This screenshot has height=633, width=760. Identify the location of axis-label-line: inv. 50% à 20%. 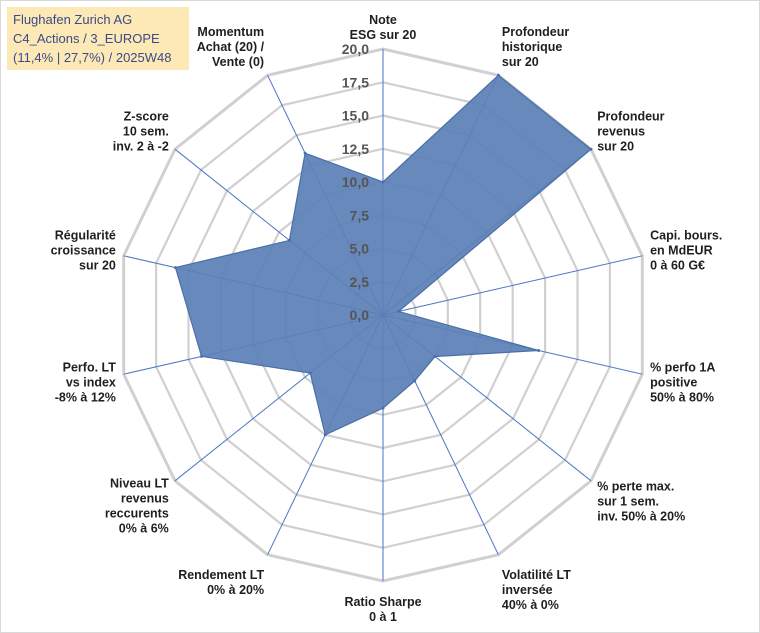
(641, 516).